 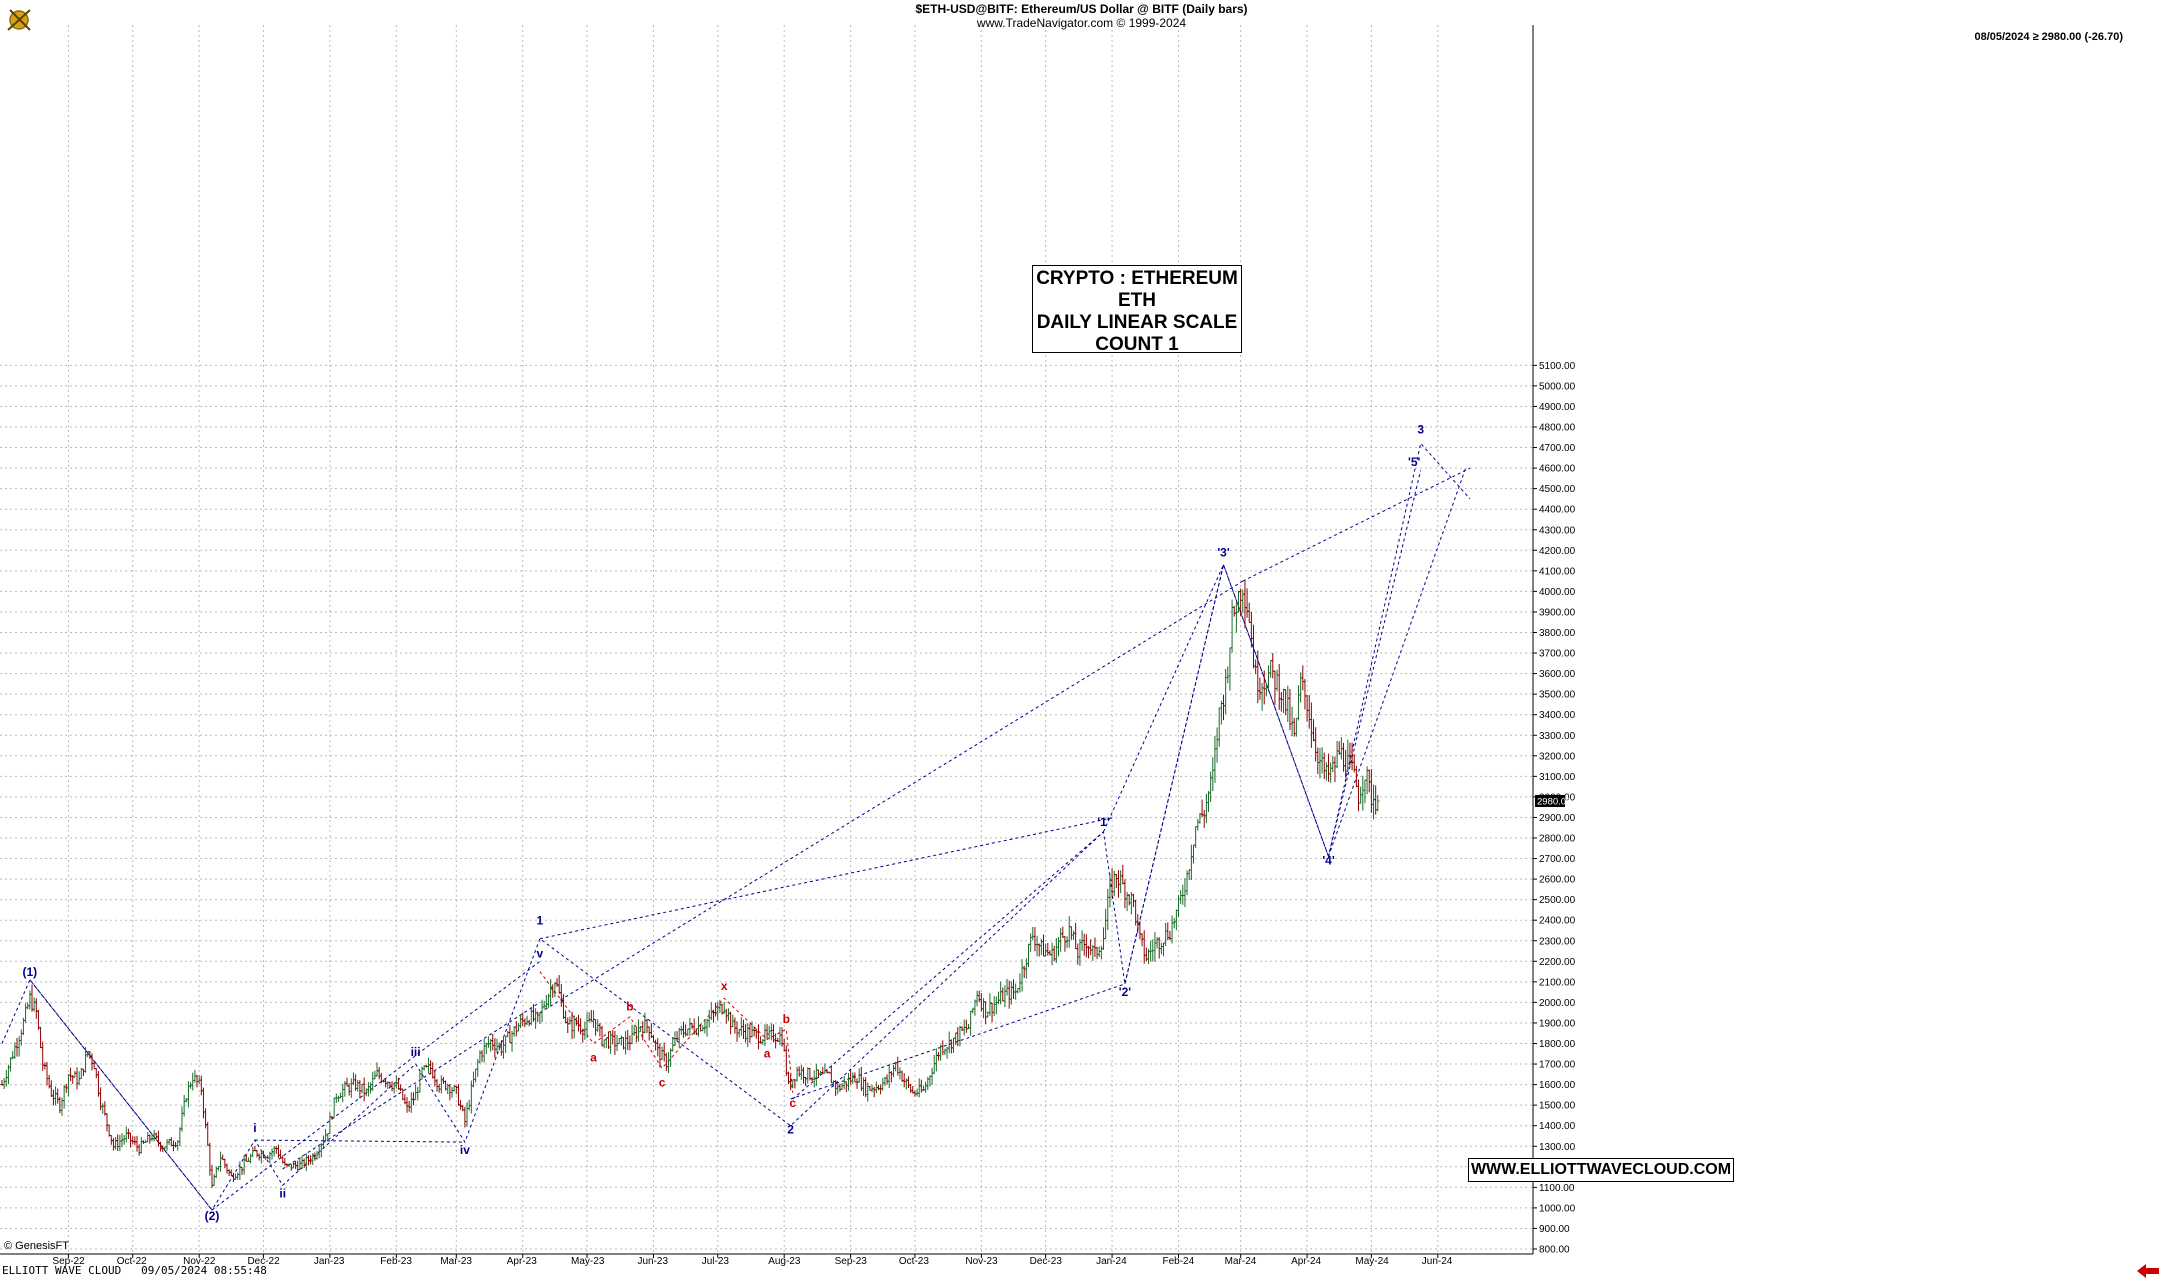 What do you see at coordinates (1081, 23) in the screenshot?
I see `chart-subtitle: www.TradeNavigator.com © 1999-2024` at bounding box center [1081, 23].